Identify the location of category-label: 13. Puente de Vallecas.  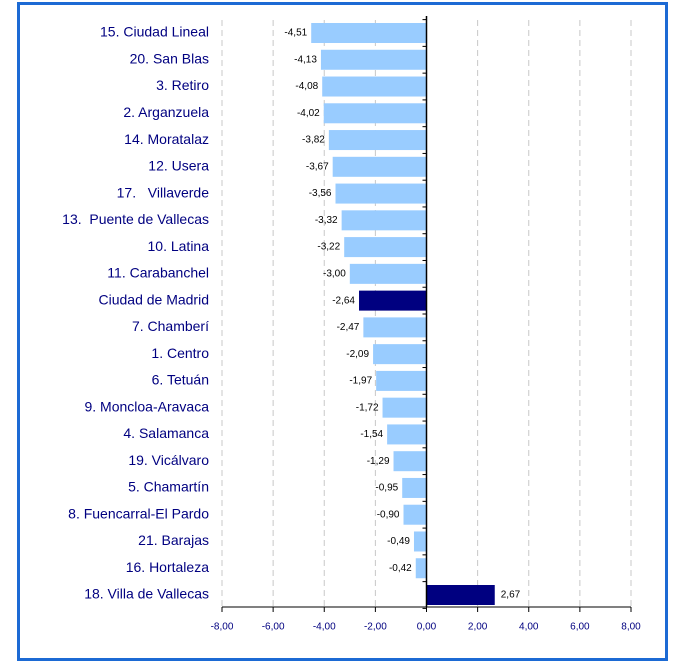
(135, 219).